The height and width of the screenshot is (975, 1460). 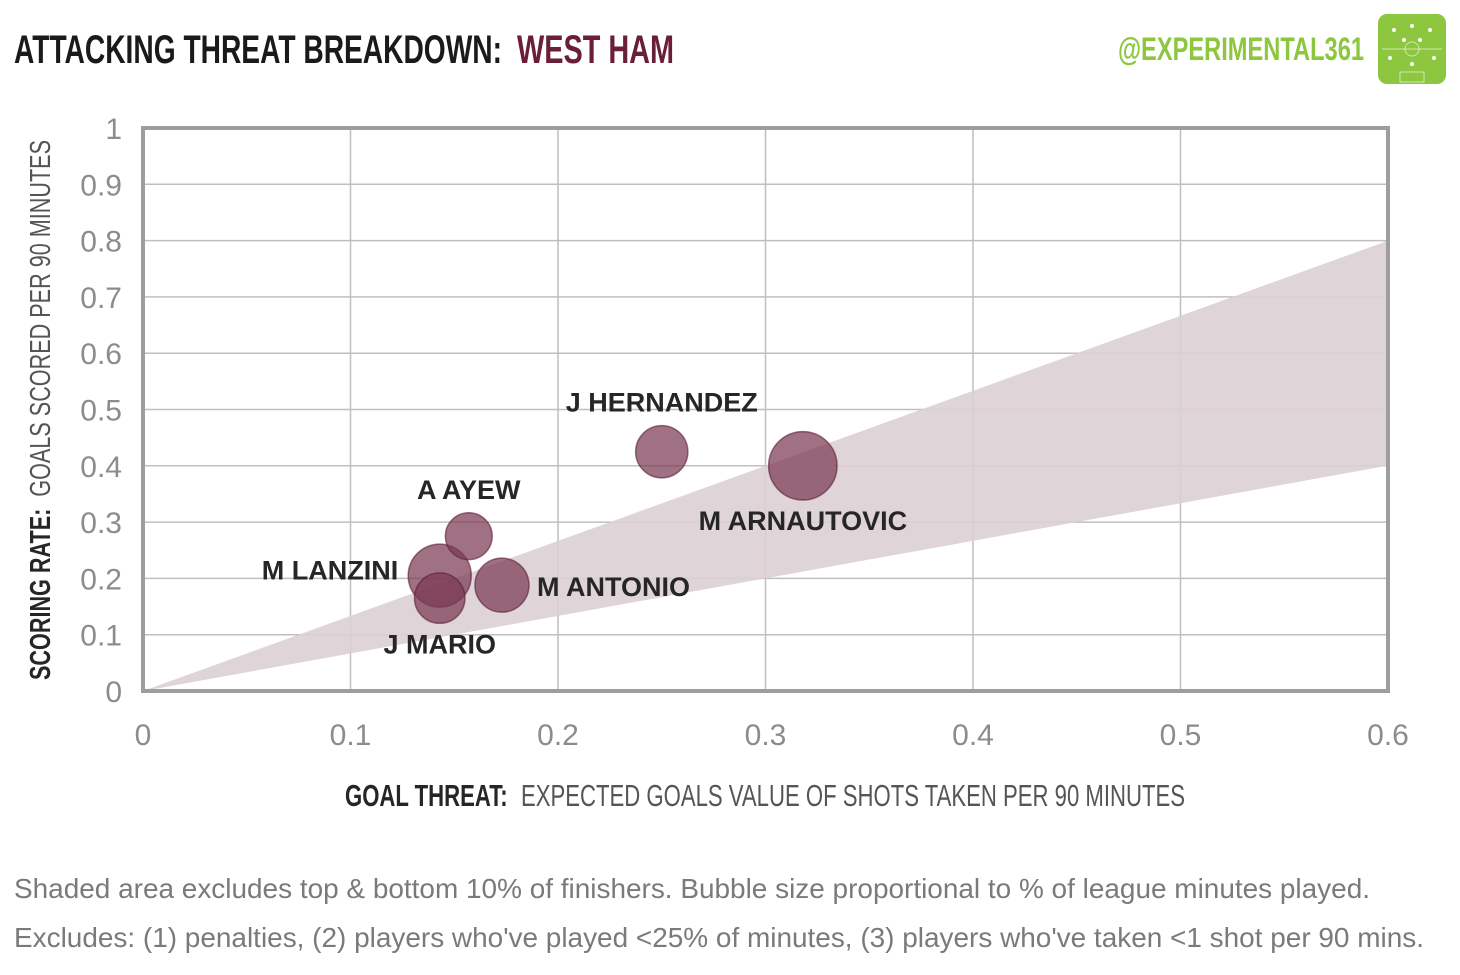 I want to click on point-label: J MARIO, so click(x=439, y=644).